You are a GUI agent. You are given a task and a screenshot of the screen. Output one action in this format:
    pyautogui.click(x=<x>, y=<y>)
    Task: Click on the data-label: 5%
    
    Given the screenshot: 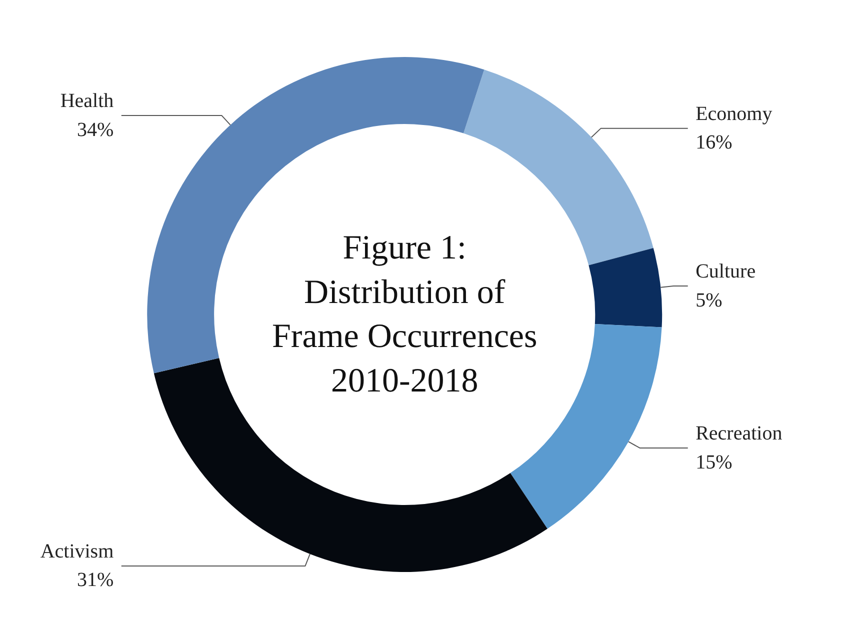 What is the action you would take?
    pyautogui.click(x=709, y=300)
    